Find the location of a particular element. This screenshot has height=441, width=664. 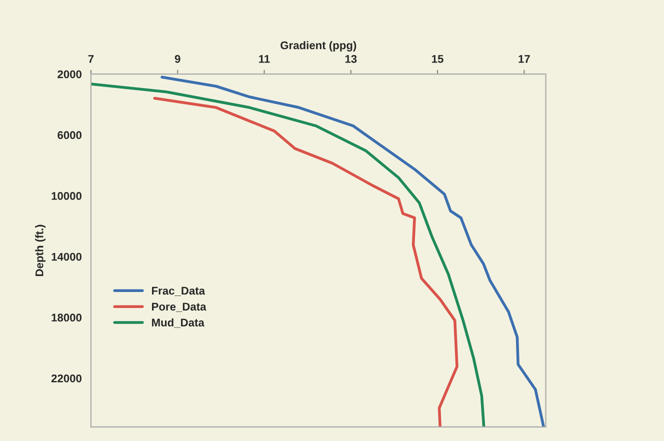

y-tick-label: 6000 is located at coordinates (70, 135).